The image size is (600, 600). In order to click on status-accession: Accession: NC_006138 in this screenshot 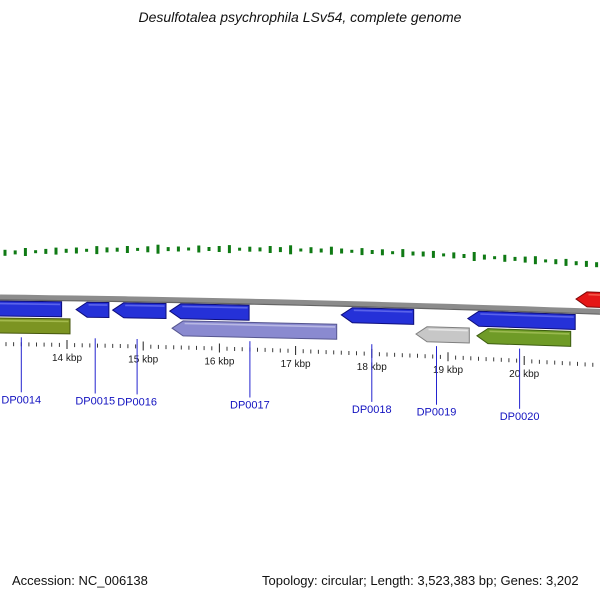, I will do `click(80, 580)`.